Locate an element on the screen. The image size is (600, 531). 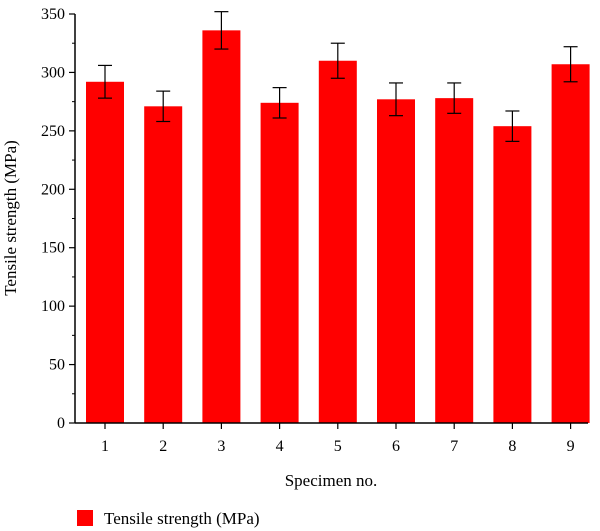
x-tick-label-6: 6 is located at coordinates (396, 446).